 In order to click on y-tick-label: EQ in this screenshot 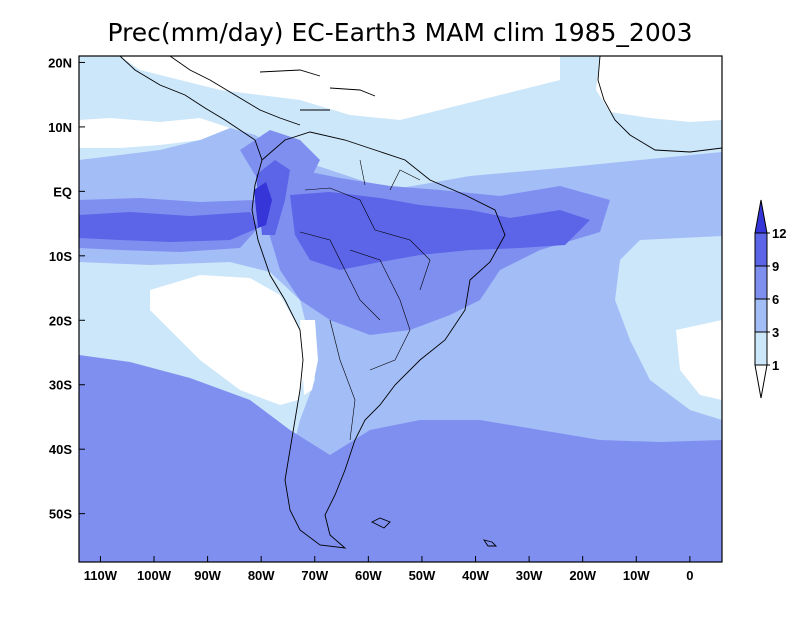, I will do `click(62, 191)`.